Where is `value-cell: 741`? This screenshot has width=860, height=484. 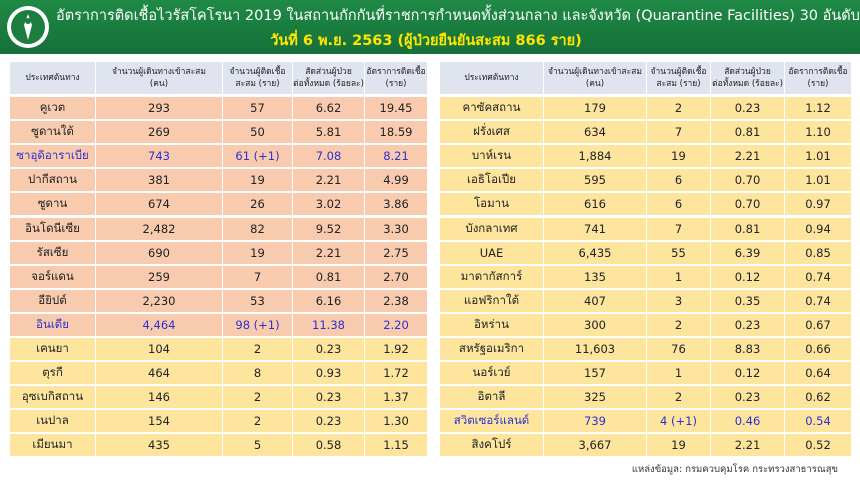
value-cell: 741 is located at coordinates (595, 229).